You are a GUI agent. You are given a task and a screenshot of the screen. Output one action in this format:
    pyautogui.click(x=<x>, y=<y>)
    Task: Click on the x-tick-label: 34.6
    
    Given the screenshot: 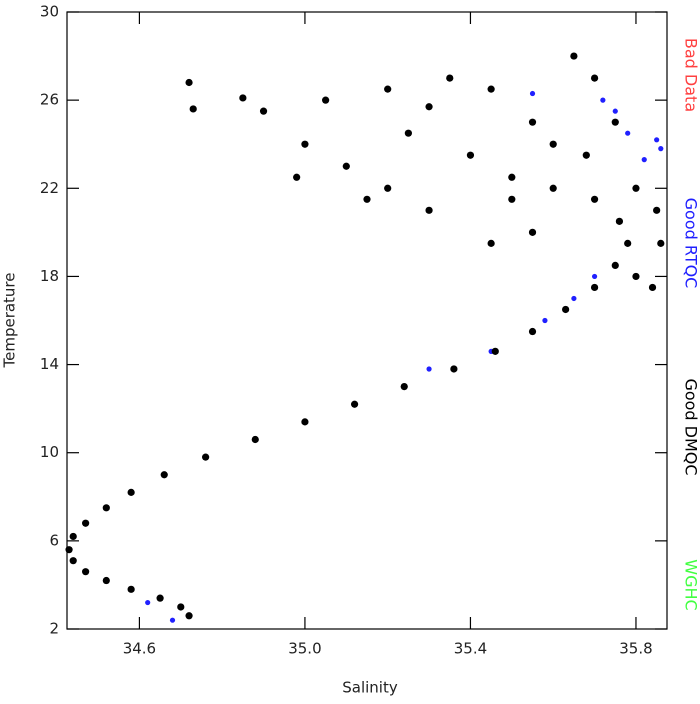 What is the action you would take?
    pyautogui.click(x=139, y=649)
    